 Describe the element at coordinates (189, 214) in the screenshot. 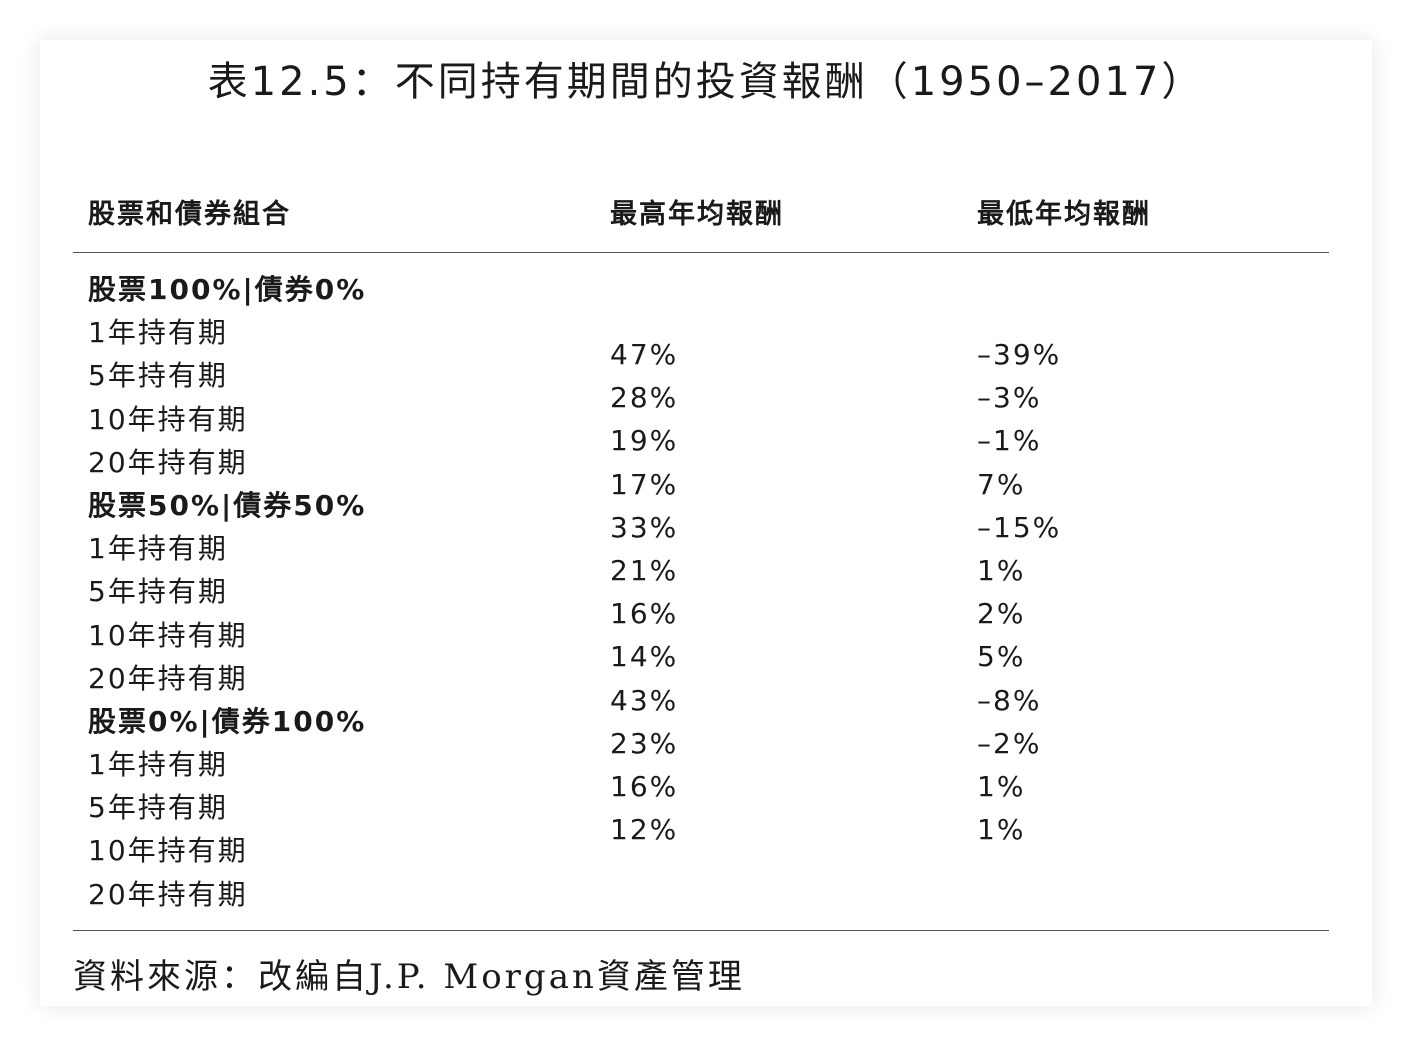

I see `header-portfolio: 股票和債券組合` at that location.